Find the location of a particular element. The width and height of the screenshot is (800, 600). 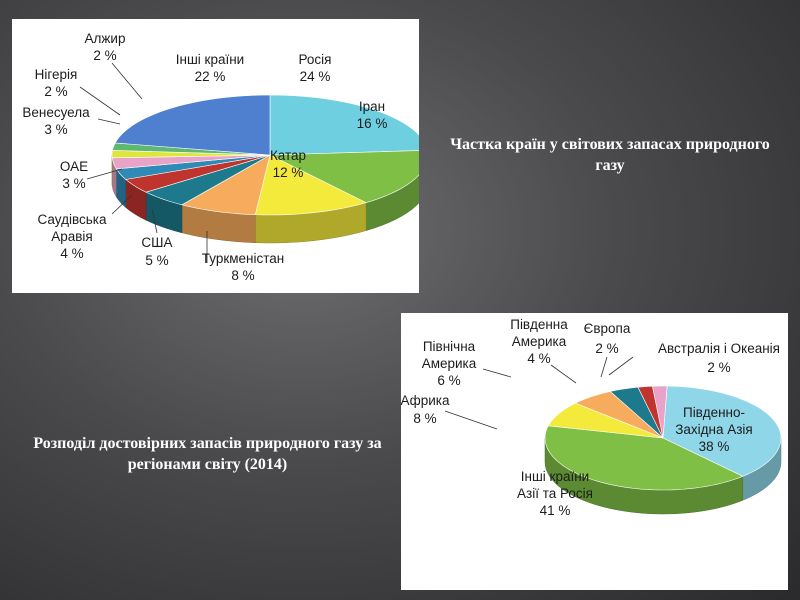

slice-label-name-1: Інші країни is located at coordinates (555, 476).